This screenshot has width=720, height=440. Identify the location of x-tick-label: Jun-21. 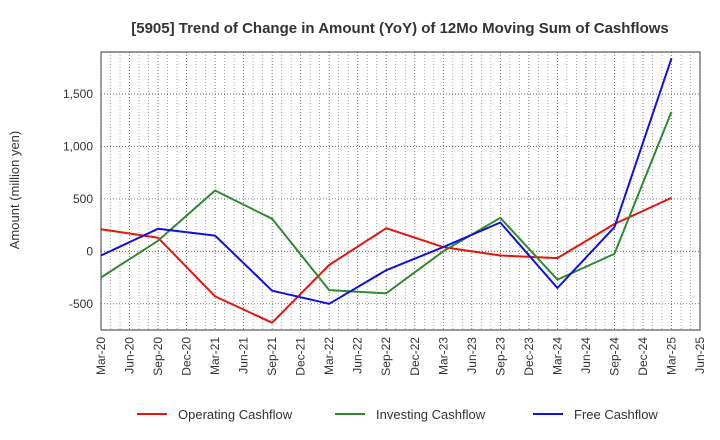
(244, 355).